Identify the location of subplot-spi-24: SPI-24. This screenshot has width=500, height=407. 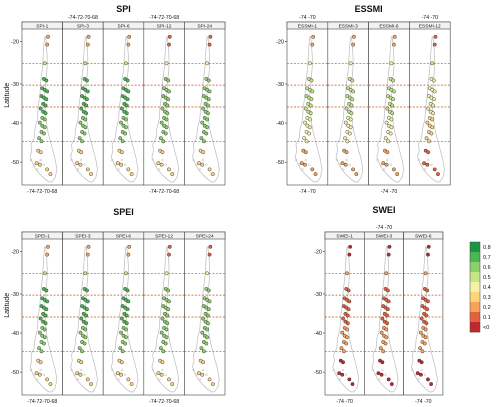
(205, 103).